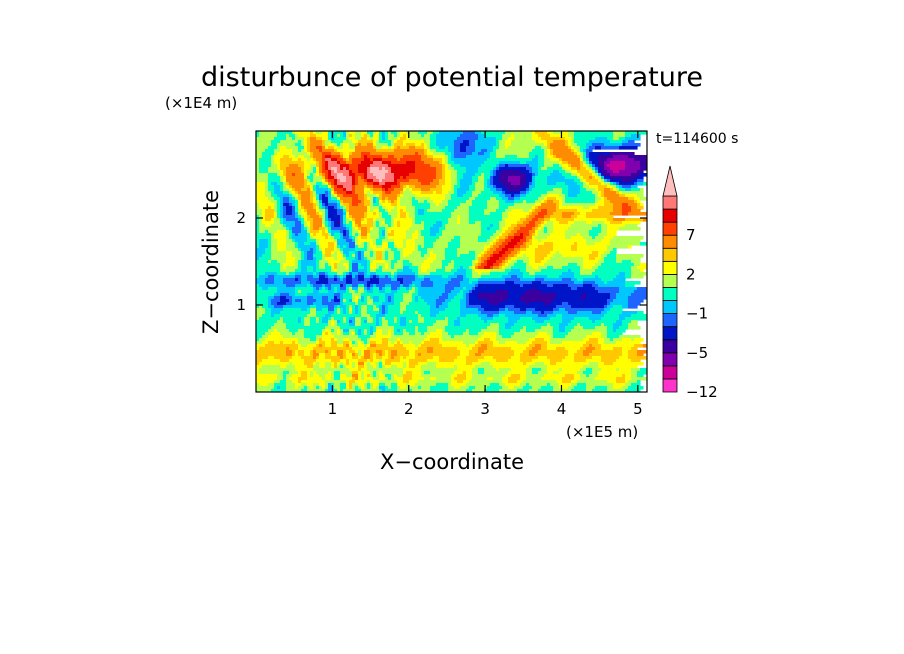  Describe the element at coordinates (452, 77) in the screenshot. I see `chart-title: disturbunce of potential temperature` at that location.